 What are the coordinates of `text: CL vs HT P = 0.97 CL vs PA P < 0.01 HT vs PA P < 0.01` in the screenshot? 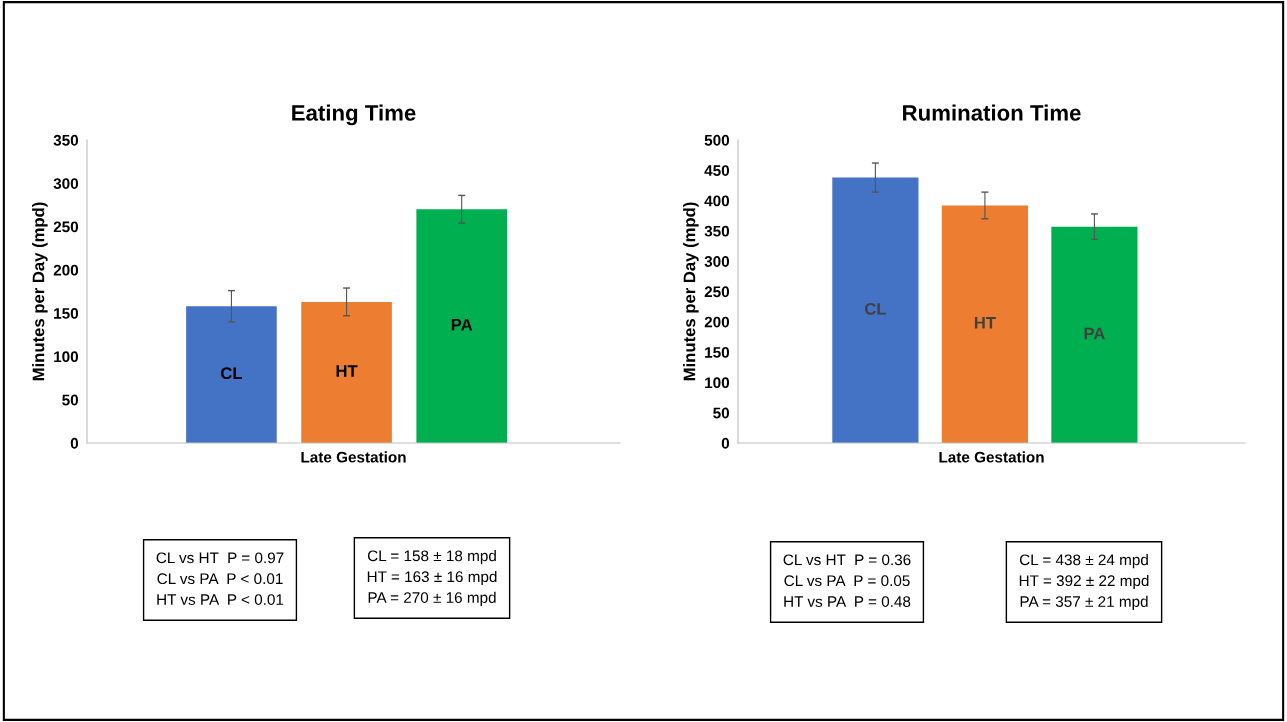 It's located at (220, 578).